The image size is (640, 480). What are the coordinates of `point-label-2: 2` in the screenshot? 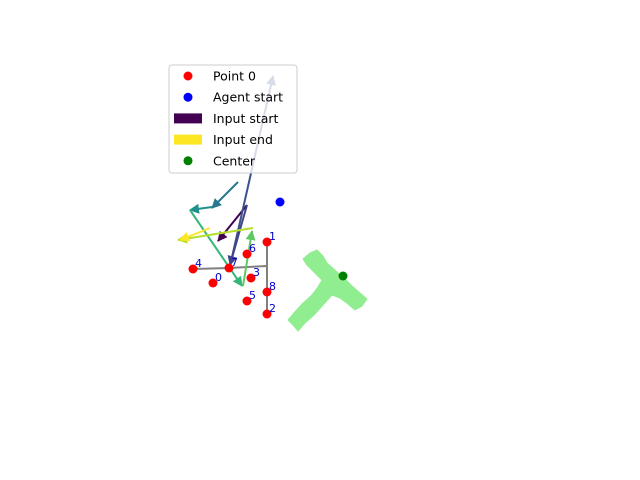 It's located at (272, 308).